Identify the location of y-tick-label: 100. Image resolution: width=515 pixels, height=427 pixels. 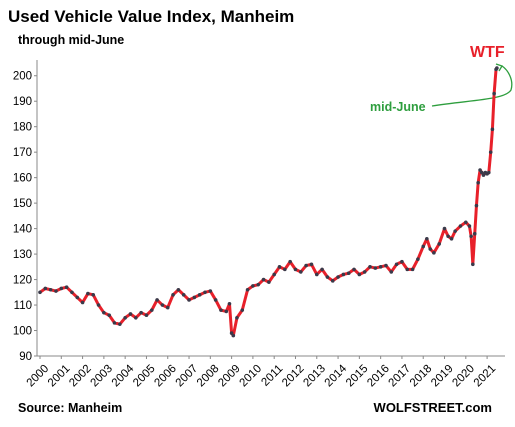
(22, 332).